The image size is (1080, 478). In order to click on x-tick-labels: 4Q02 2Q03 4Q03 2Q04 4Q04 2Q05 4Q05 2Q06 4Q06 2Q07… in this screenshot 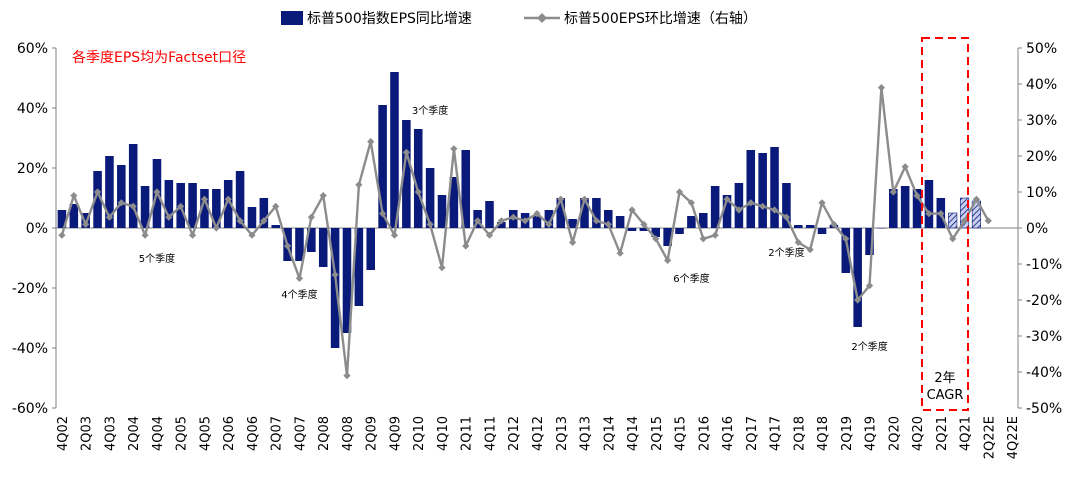, I will do `click(538, 437)`.